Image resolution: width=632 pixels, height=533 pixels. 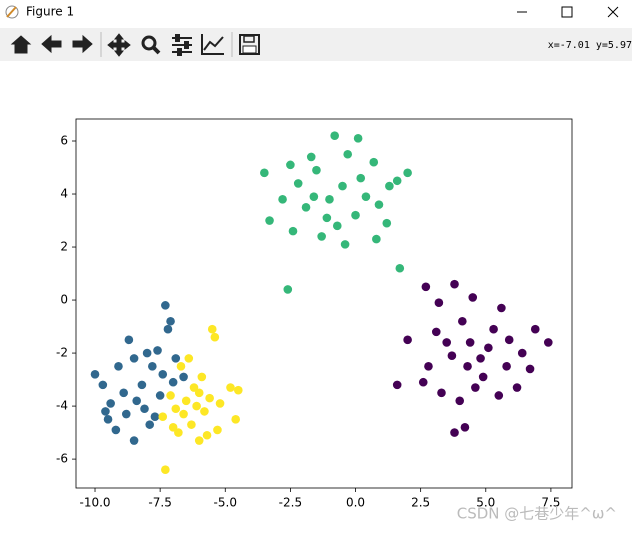 I want to click on x-tick-label: 0.0, so click(x=355, y=503).